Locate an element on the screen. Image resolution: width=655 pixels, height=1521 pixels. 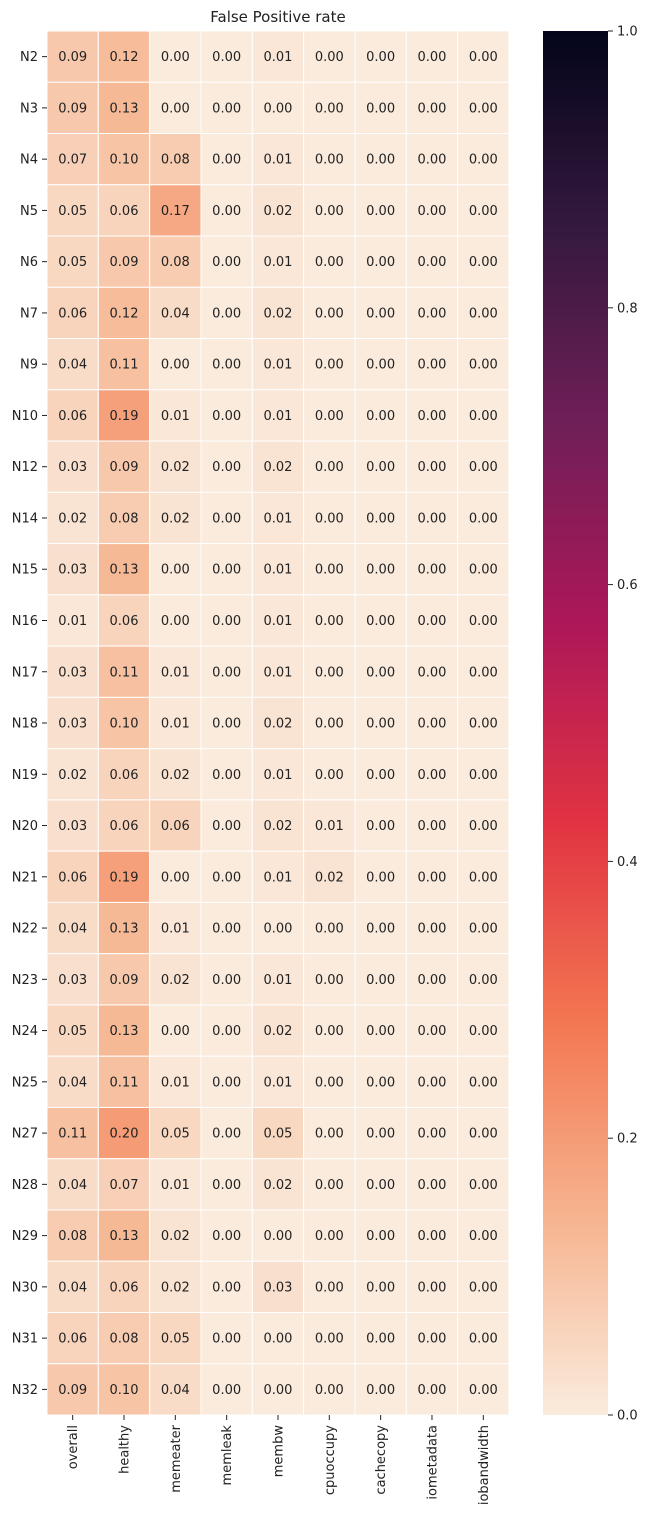
column-label: memeater is located at coordinates (176, 1458).